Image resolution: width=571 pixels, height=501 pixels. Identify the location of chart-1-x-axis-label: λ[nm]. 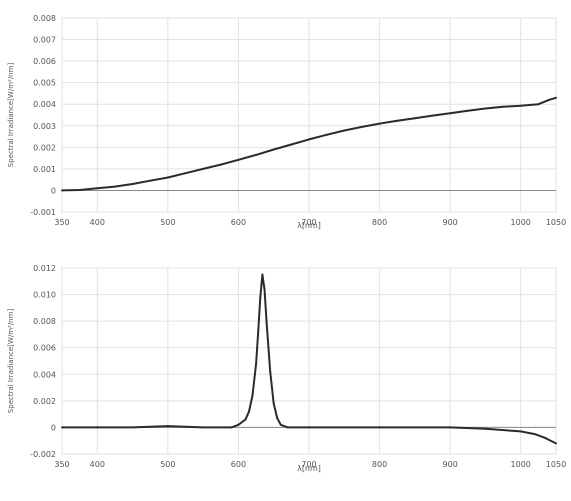
(309, 225).